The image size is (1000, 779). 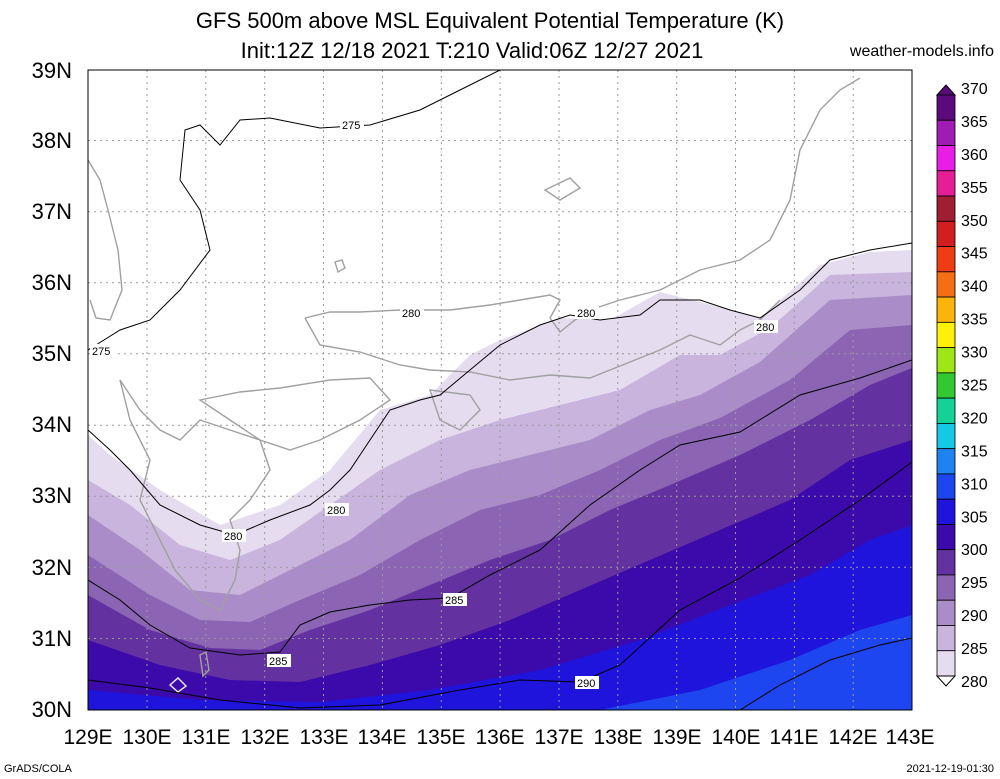 What do you see at coordinates (558, 737) in the screenshot?
I see `lon-label: 137E` at bounding box center [558, 737].